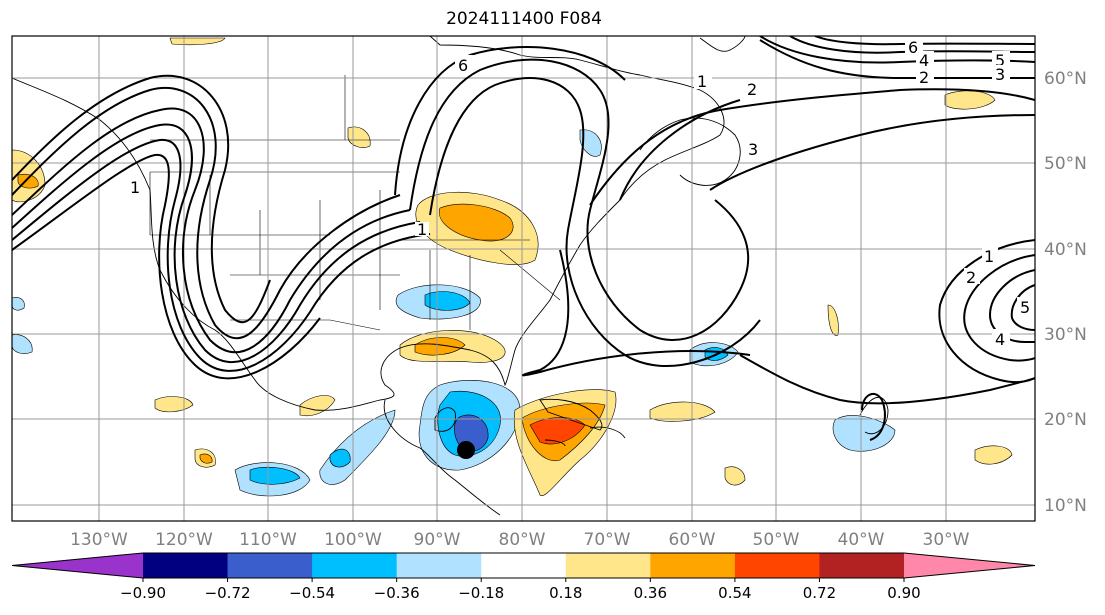 The width and height of the screenshot is (1105, 615). I want to click on lon-label: 70°W, so click(607, 540).